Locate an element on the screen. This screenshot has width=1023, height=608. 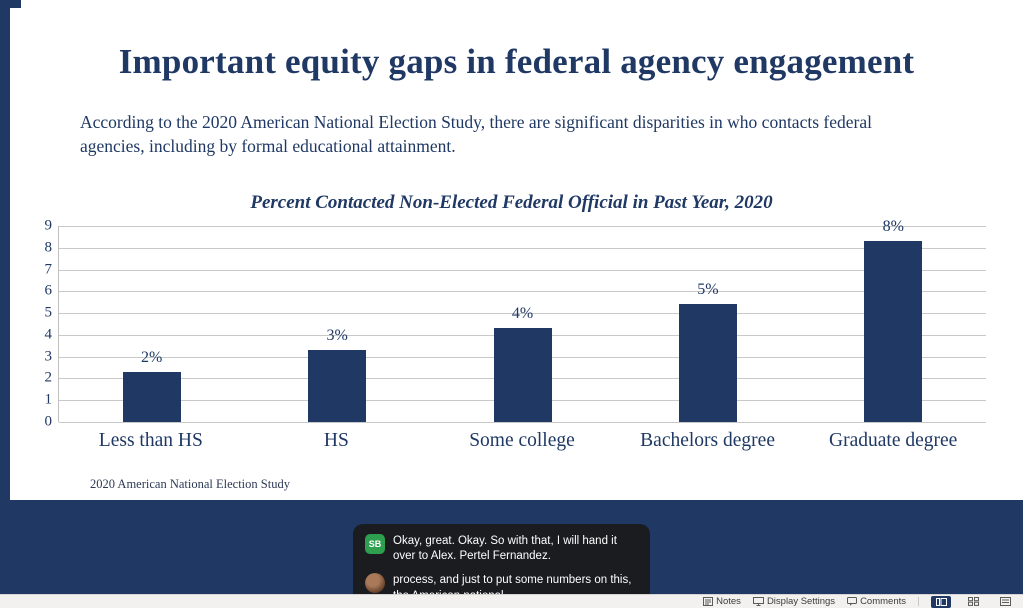
slide-corner-accent is located at coordinates (10, 4).